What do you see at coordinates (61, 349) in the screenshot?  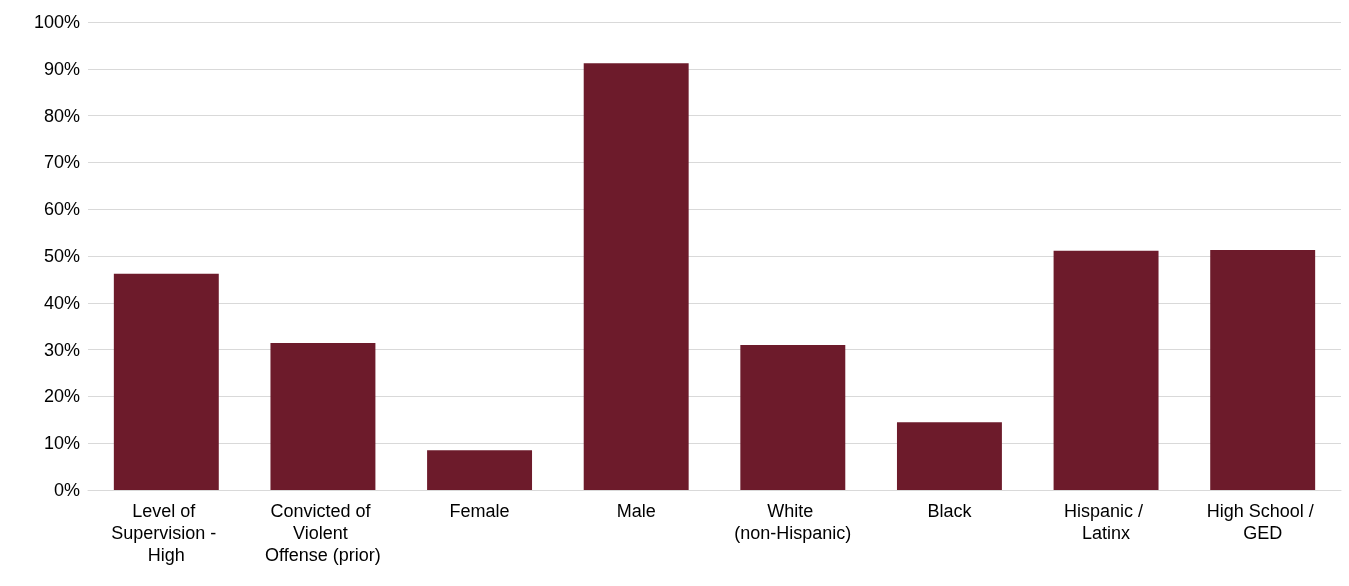 I see `y-tick-label: 30%` at bounding box center [61, 349].